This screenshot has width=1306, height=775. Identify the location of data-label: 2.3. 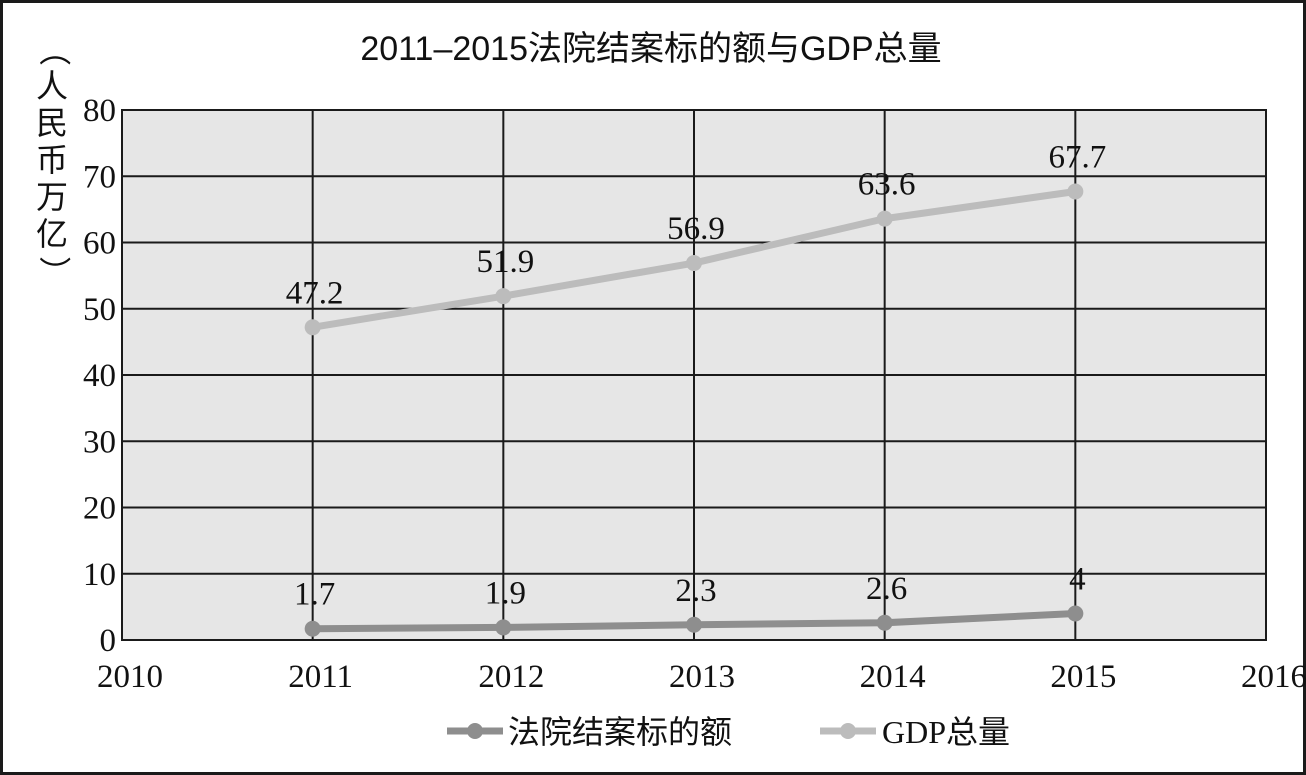
(695, 591).